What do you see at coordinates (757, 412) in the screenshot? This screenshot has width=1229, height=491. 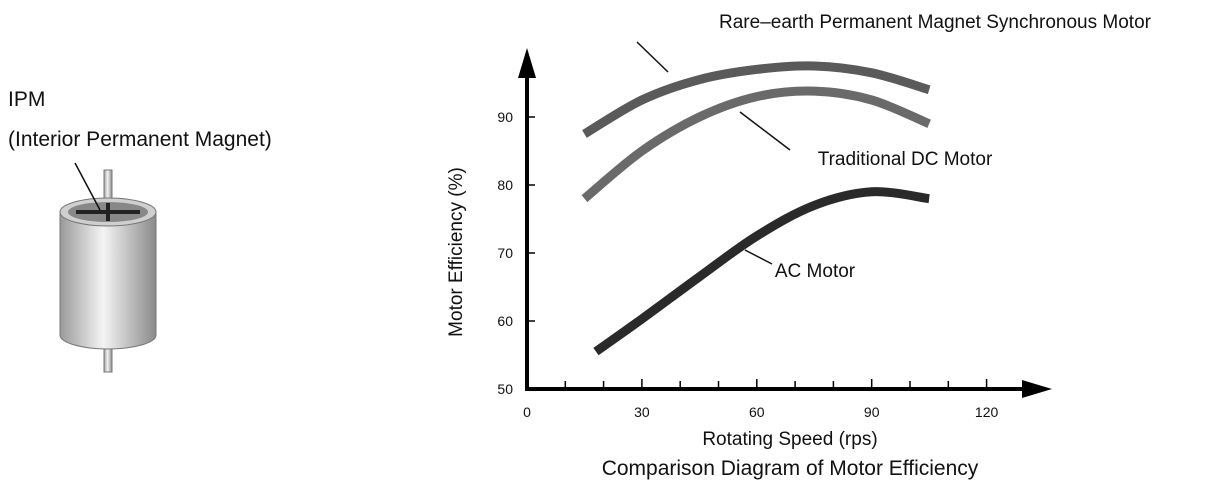 I see `x-tick-label: 60` at bounding box center [757, 412].